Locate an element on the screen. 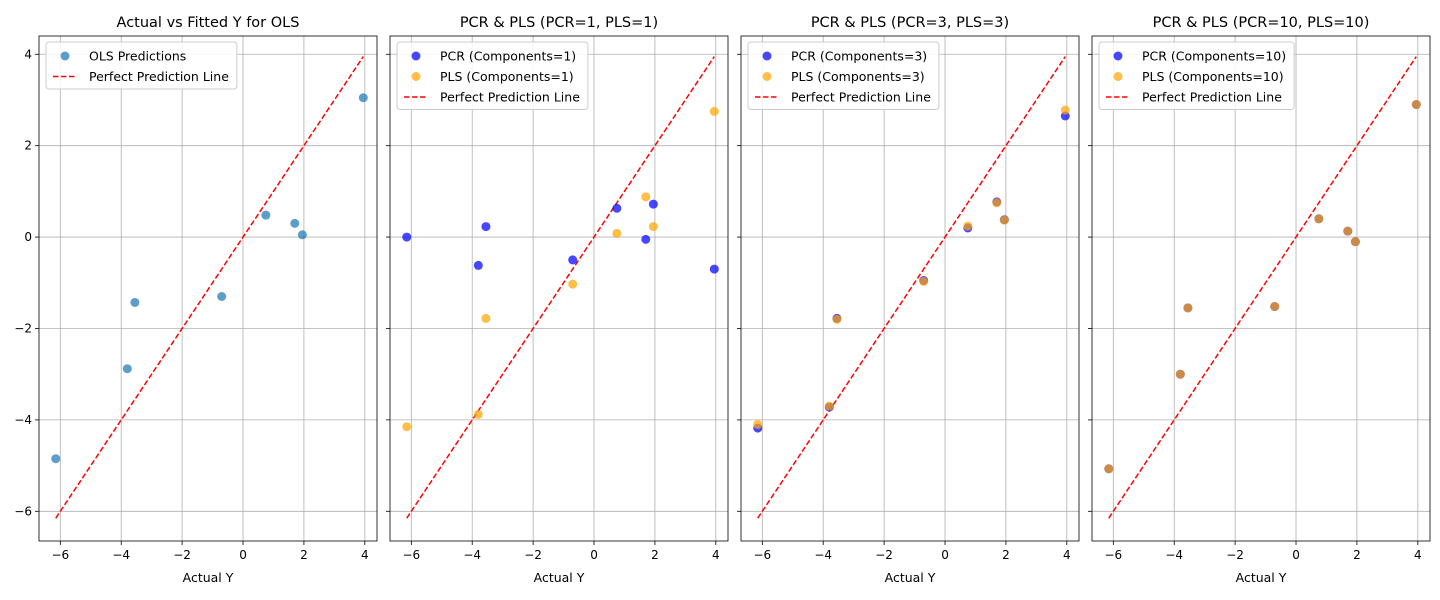 This screenshot has height=600, width=1440. legend-label: OLS Predictions is located at coordinates (137, 56).